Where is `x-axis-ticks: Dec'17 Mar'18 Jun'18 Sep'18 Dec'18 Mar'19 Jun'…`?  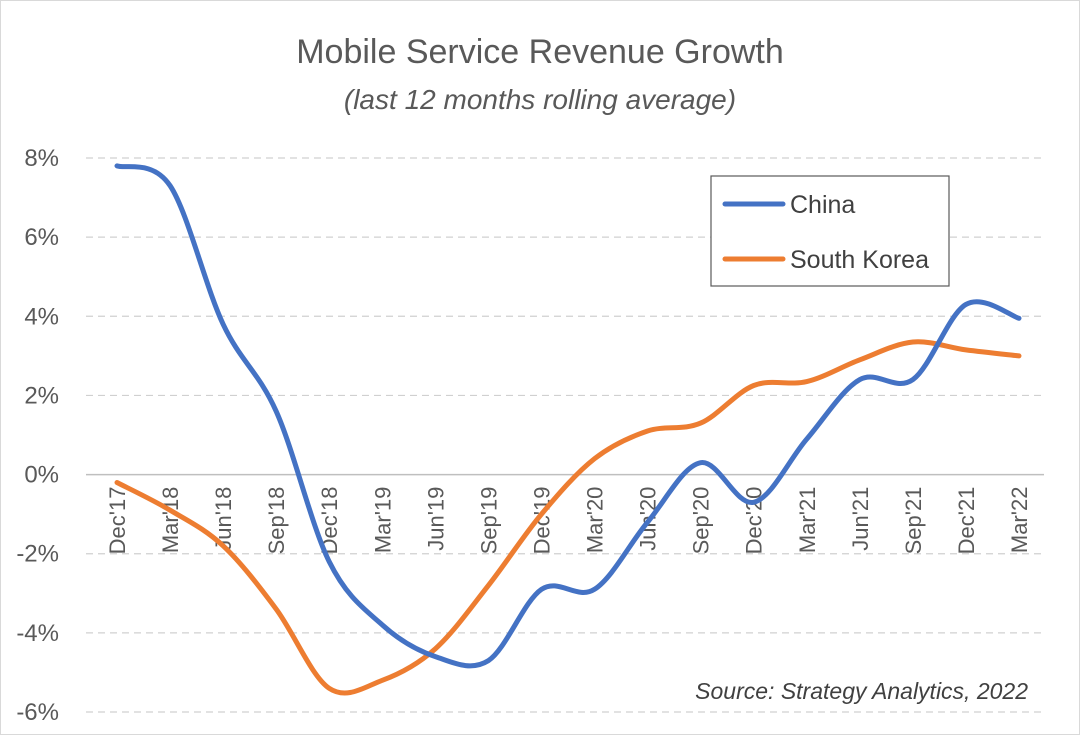 x-axis-ticks: Dec'17 Mar'18 Jun'18 Sep'18 Dec'18 Mar'19 Jun'… is located at coordinates (568, 521).